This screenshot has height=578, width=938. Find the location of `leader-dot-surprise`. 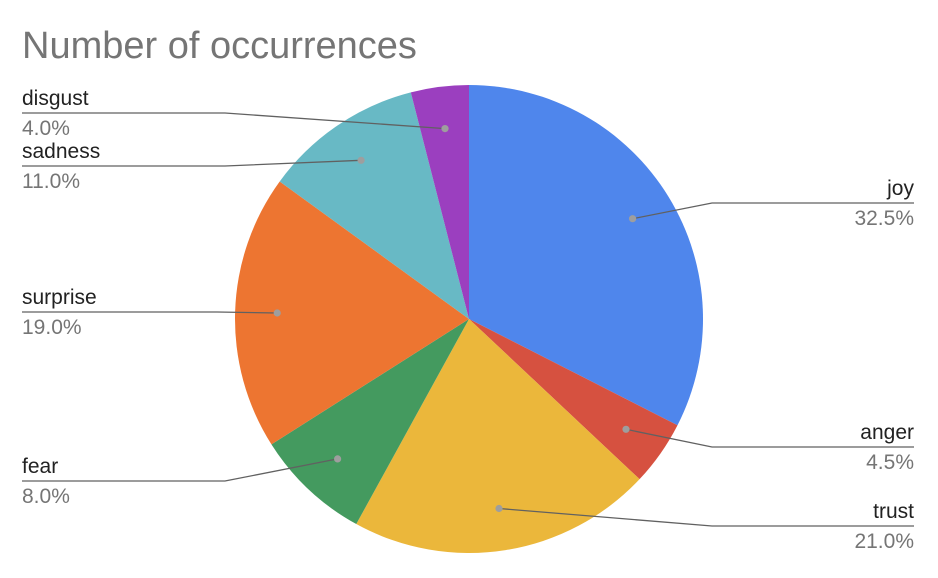

leader-dot-surprise is located at coordinates (277, 313).